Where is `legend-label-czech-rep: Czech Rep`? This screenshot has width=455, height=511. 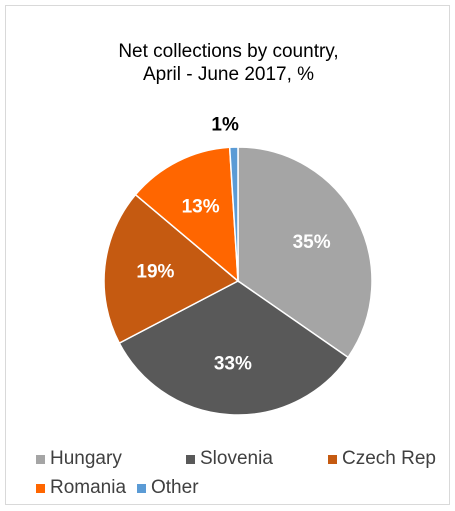
legend-label-czech-rep: Czech Rep is located at coordinates (389, 458).